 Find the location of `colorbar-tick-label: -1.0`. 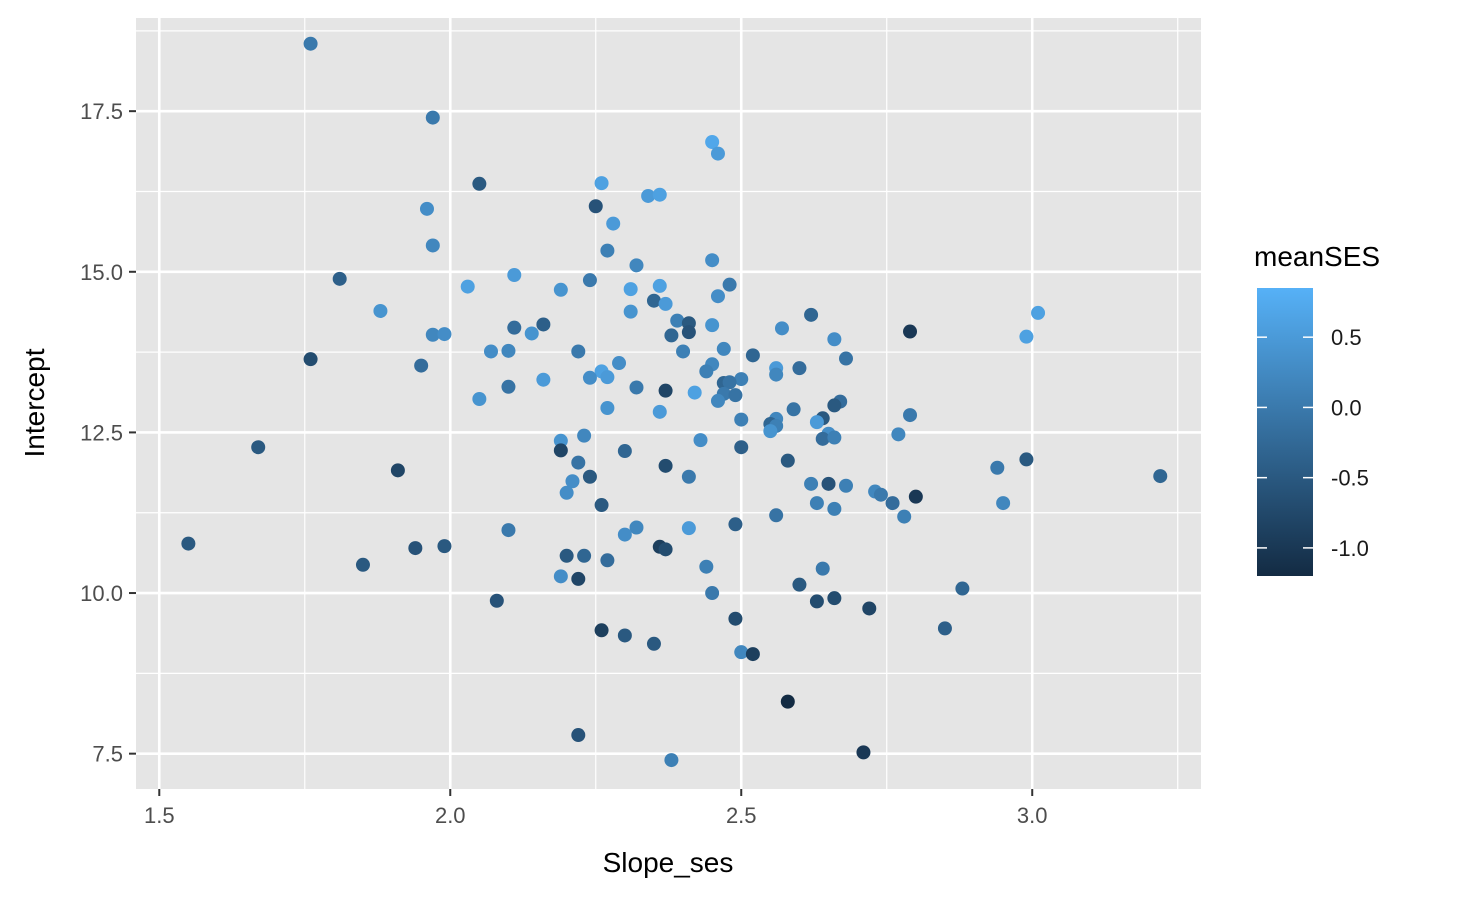

colorbar-tick-label: -1.0 is located at coordinates (1350, 548).